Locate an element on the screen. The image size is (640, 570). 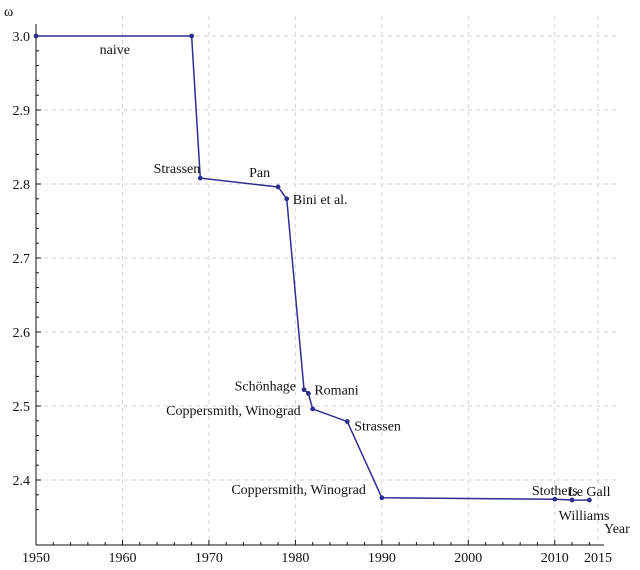
point-label: Stothers is located at coordinates (555, 491).